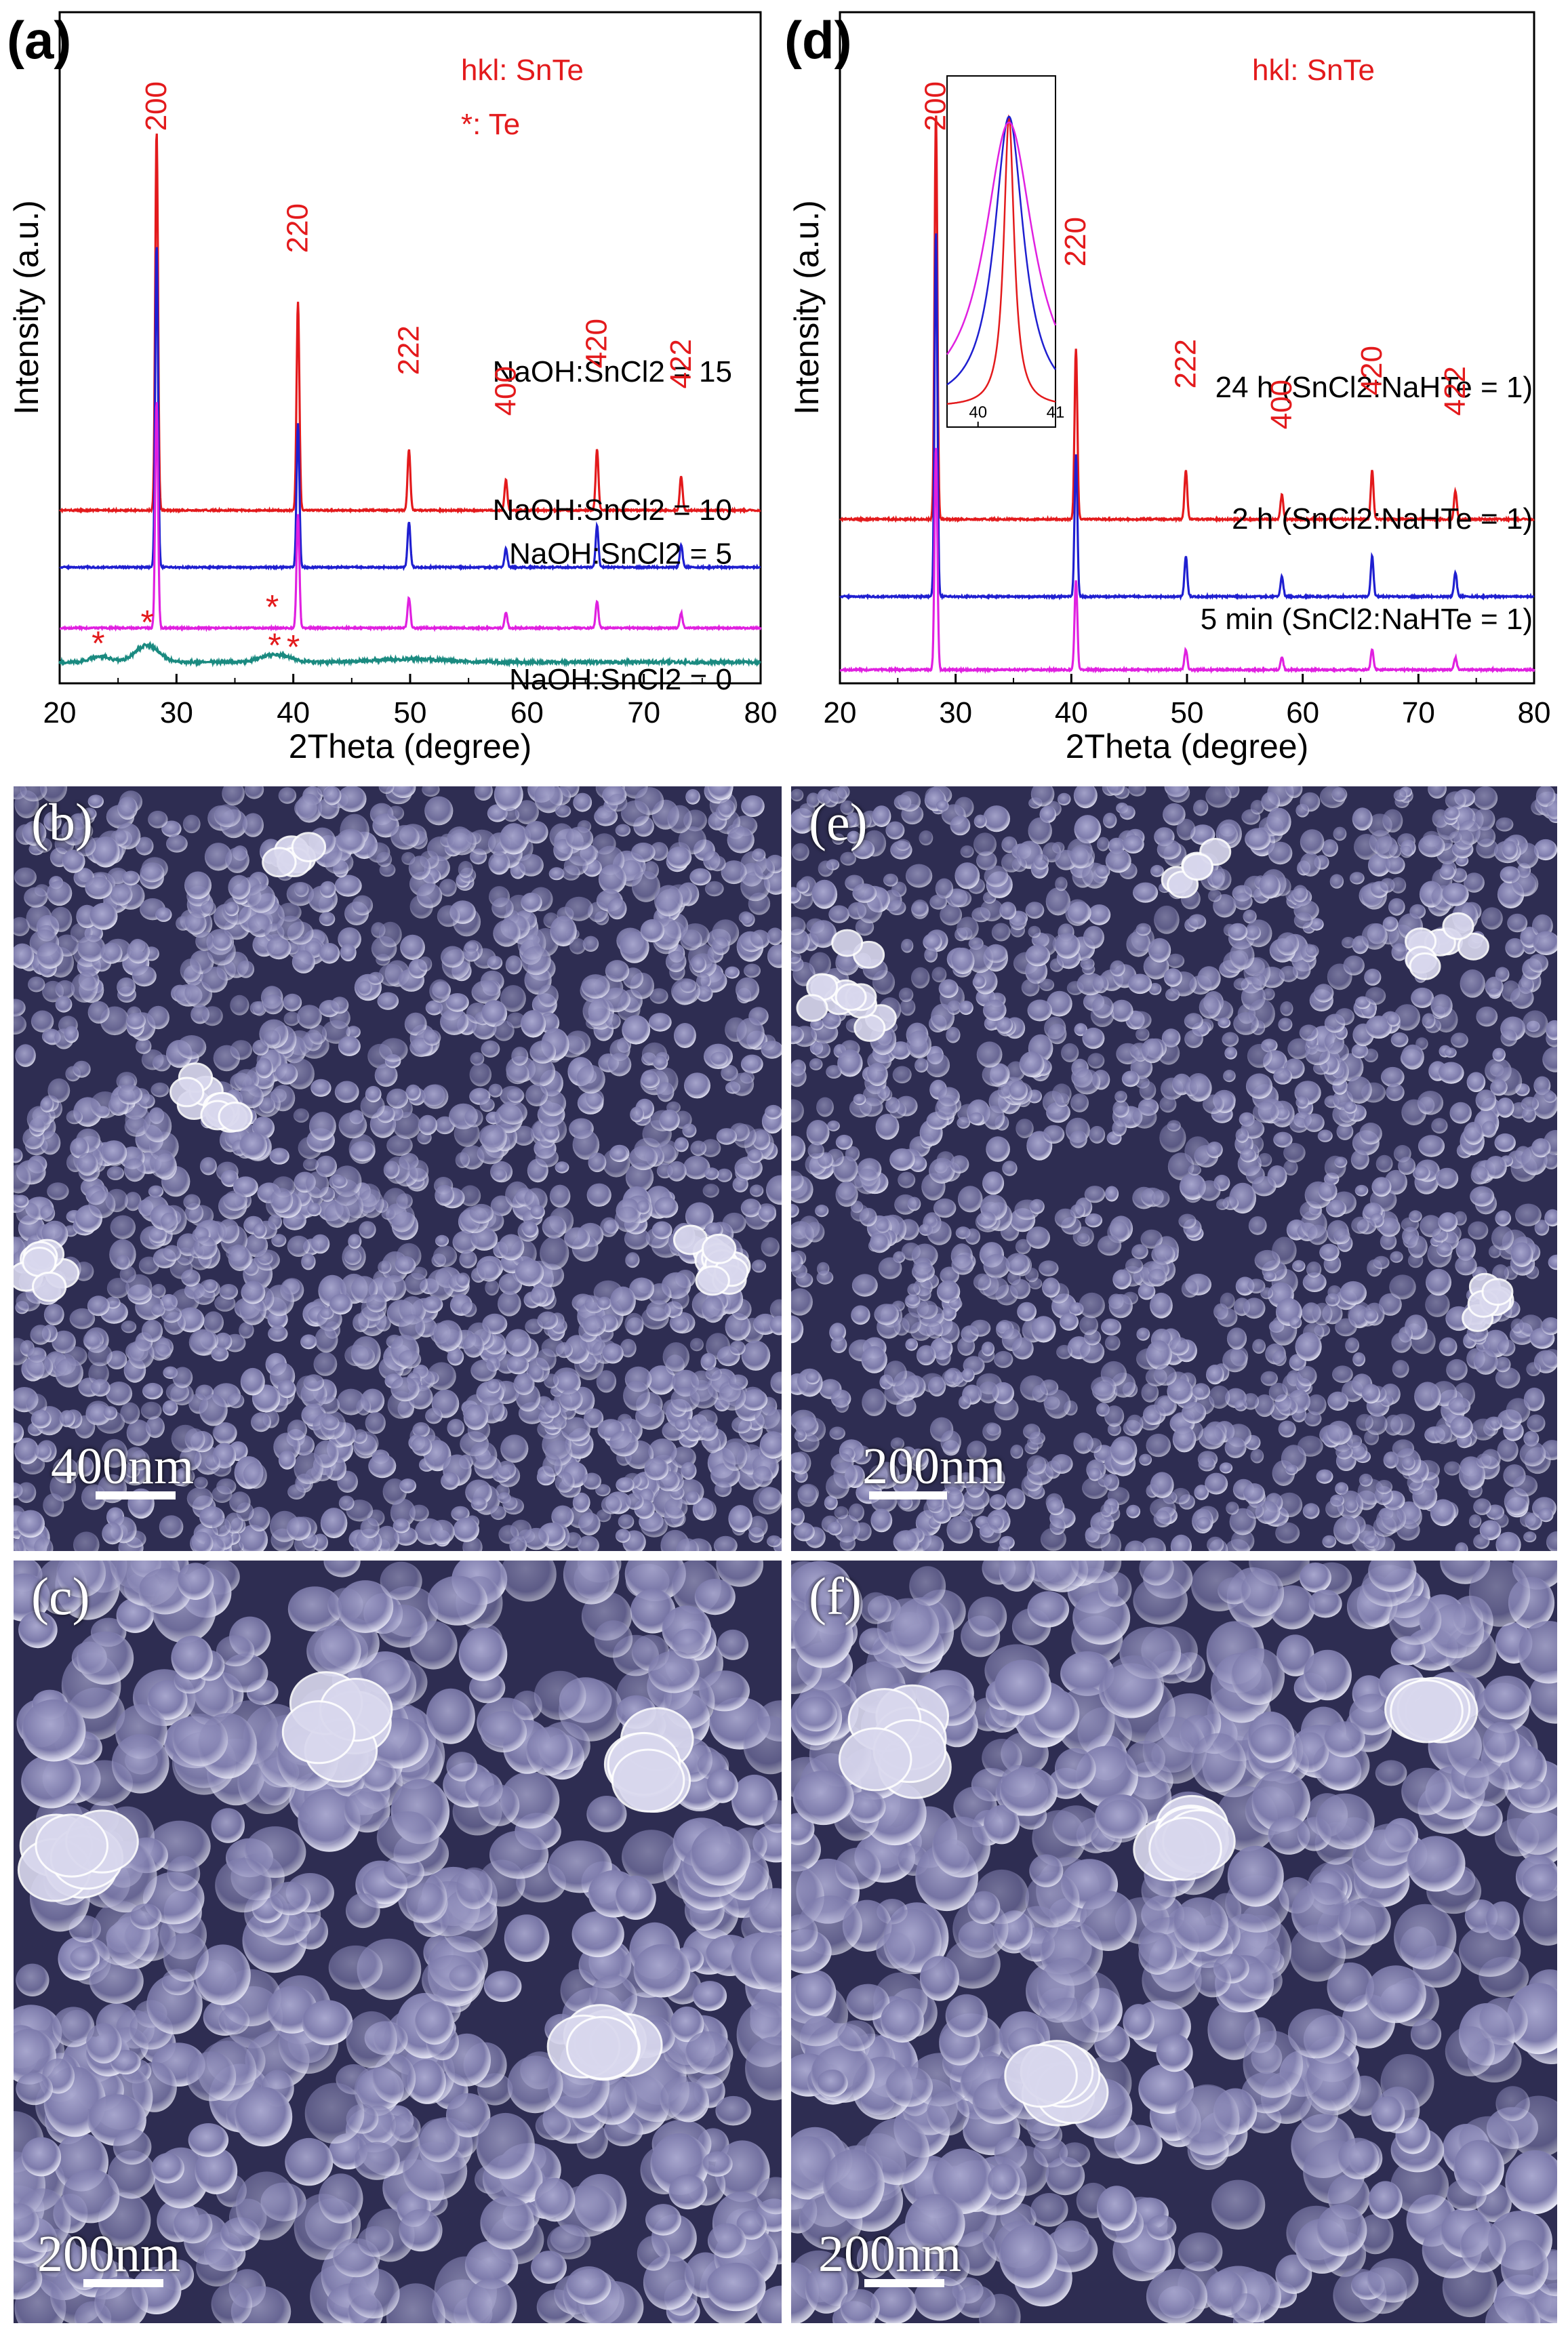 The height and width of the screenshot is (2334, 1568). What do you see at coordinates (818, 40) in the screenshot?
I see `panel-label: (d)` at bounding box center [818, 40].